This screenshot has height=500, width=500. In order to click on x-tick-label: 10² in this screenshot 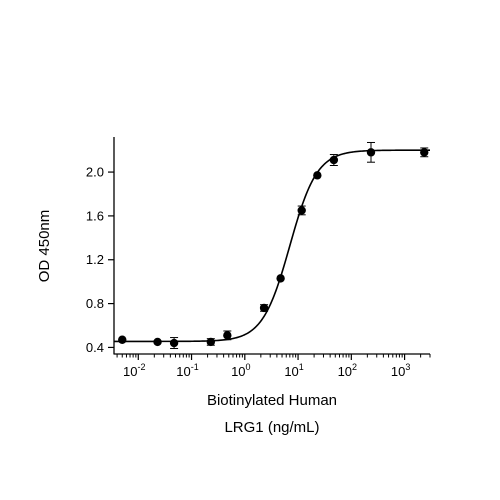, I will do `click(347, 370)`.